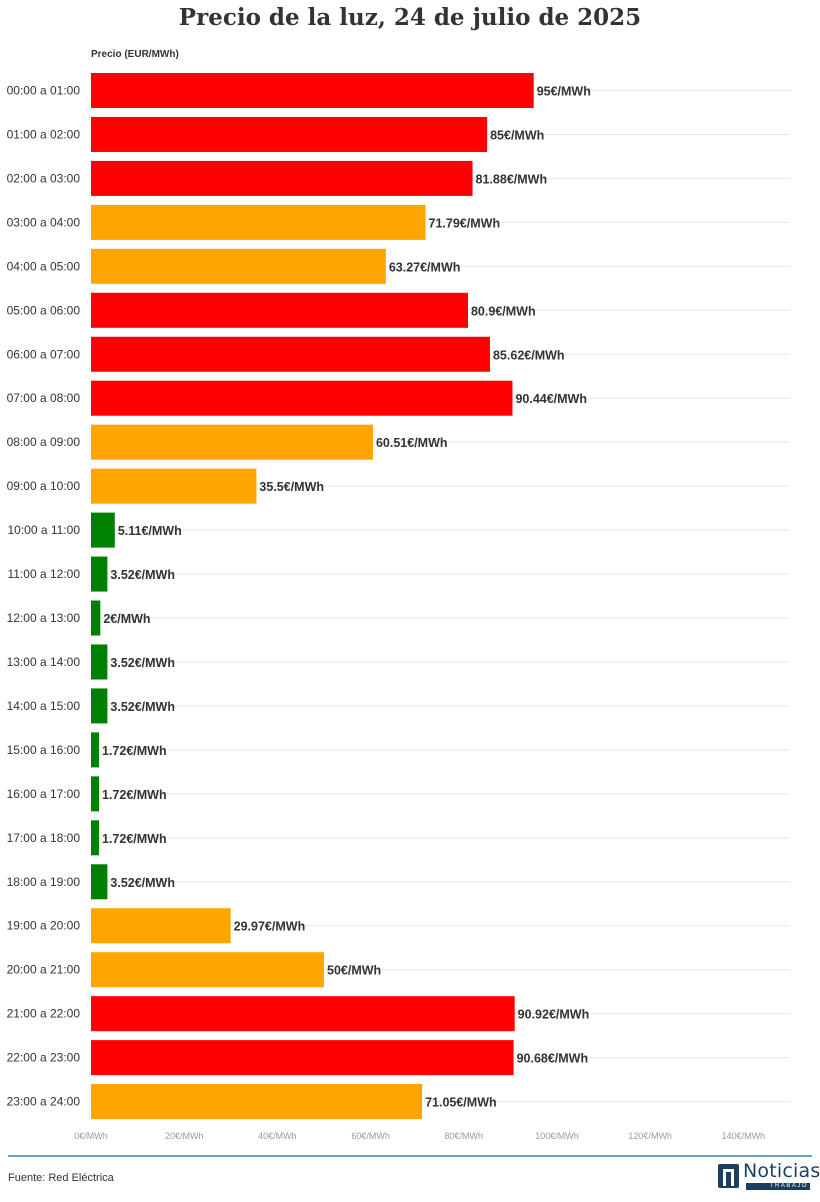 The width and height of the screenshot is (820, 1202). Describe the element at coordinates (150, 531) in the screenshot. I see `data-label: 5.11€/MWh` at that location.